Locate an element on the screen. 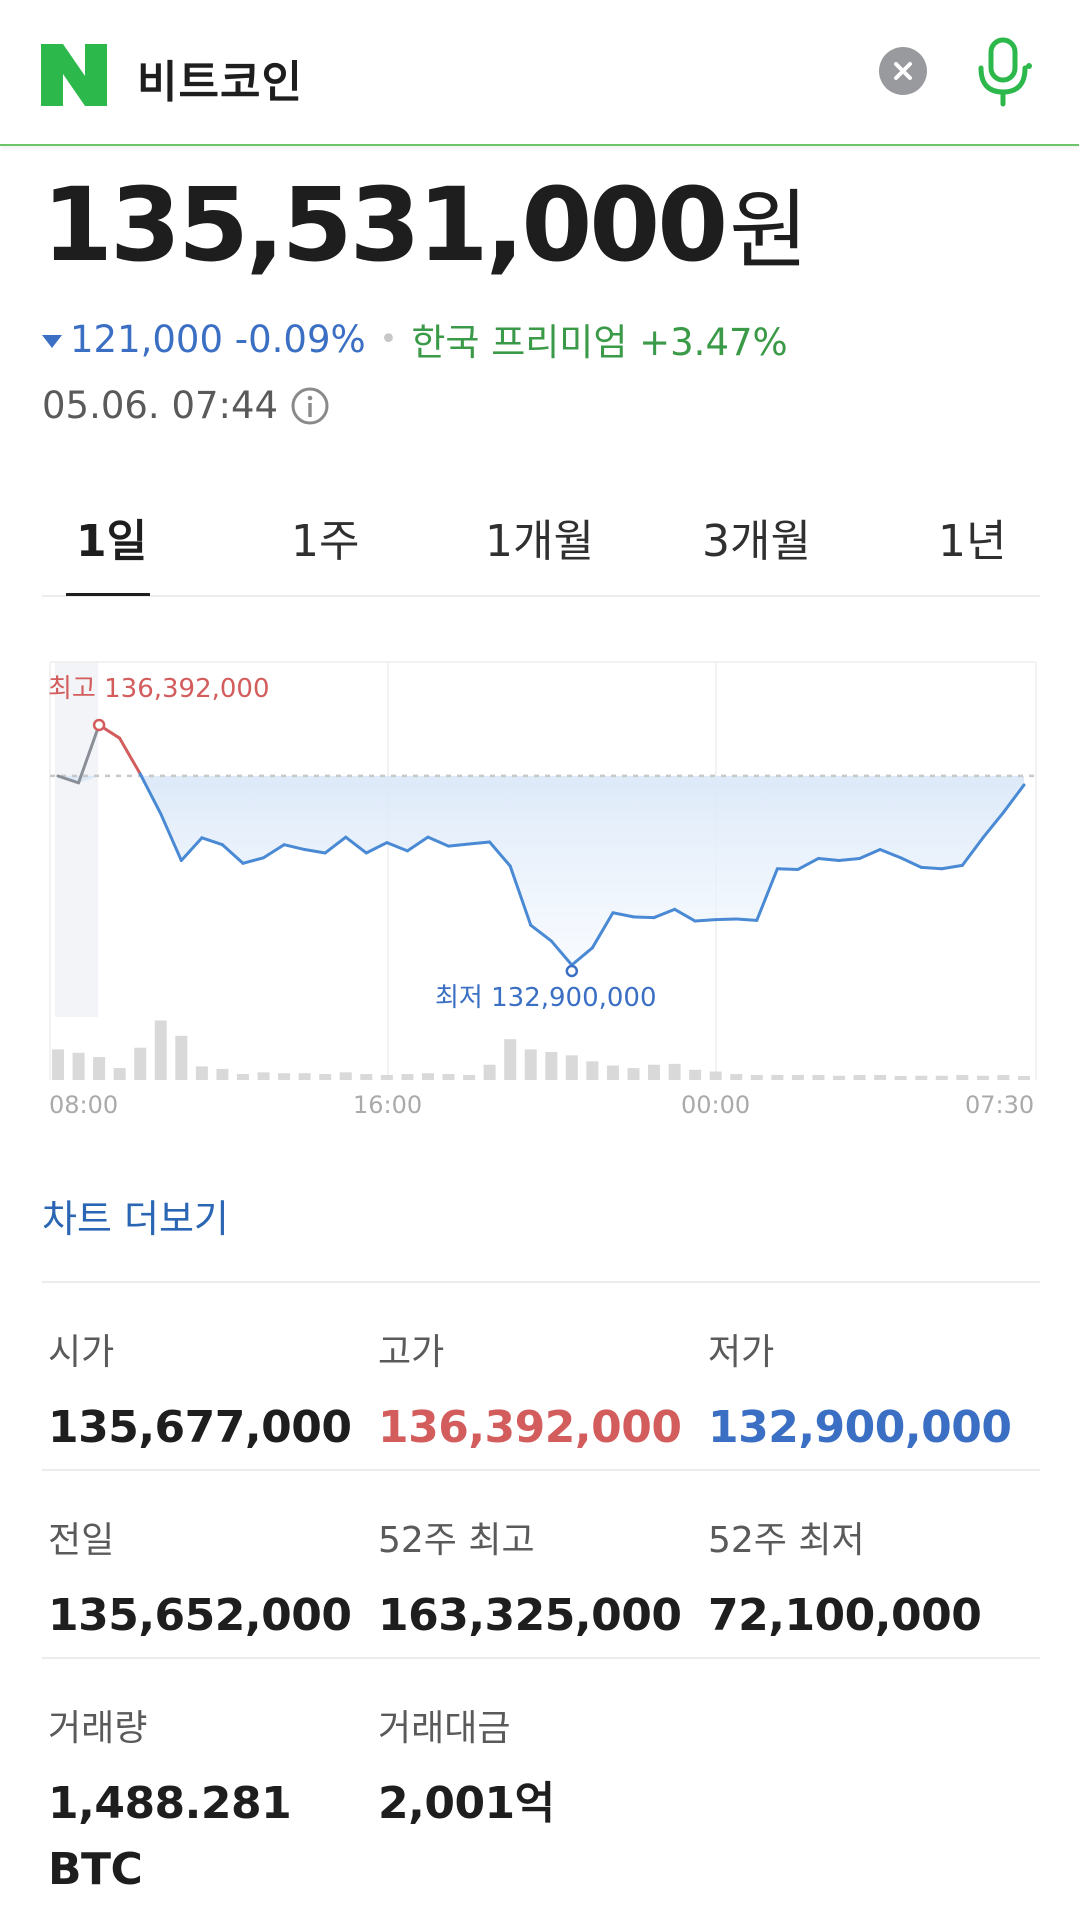 The image size is (1079, 1908). clear-search-button is located at coordinates (903, 71).